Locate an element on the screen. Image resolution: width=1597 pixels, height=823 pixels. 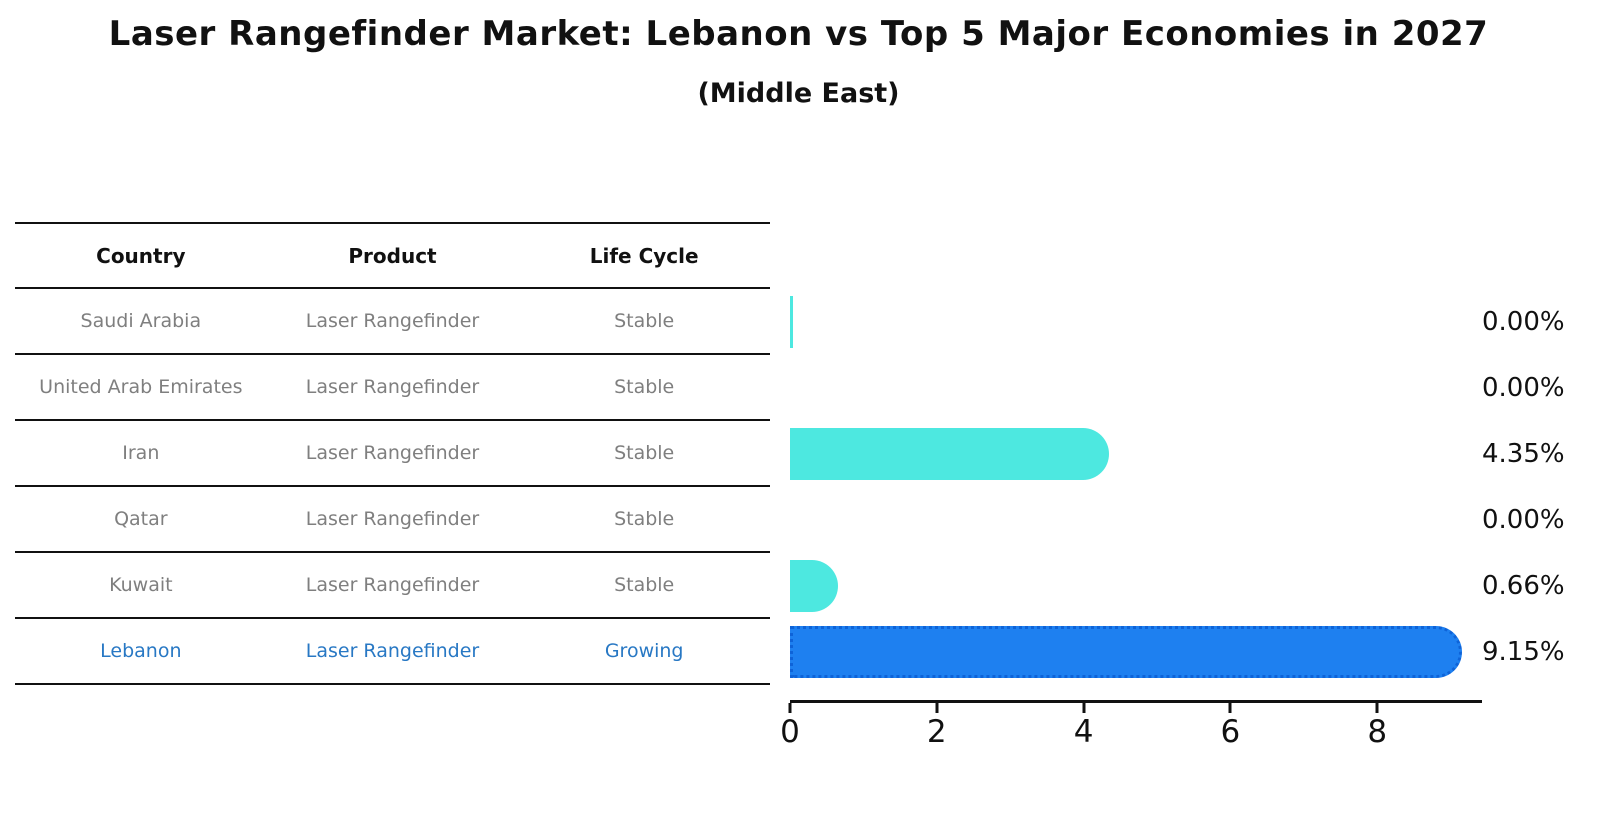
bar-iran is located at coordinates (950, 454).